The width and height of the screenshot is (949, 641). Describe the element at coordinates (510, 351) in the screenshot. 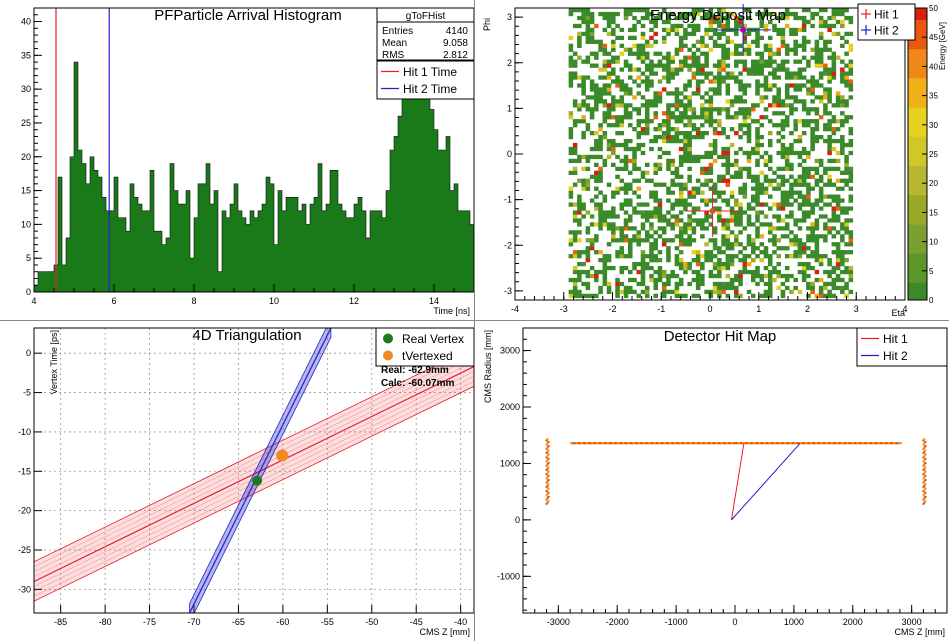

I see `y-tick-label: 3000` at that location.